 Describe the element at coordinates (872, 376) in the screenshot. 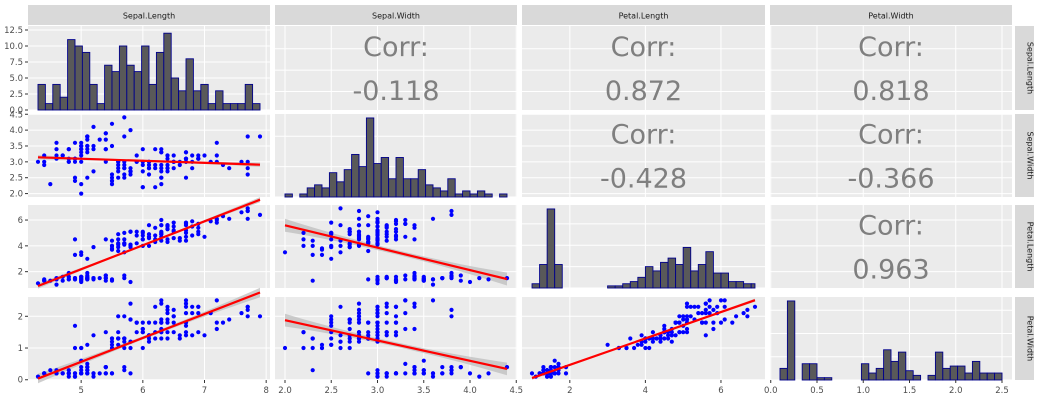

I see `hist-bar-Petal.Width-12` at that location.